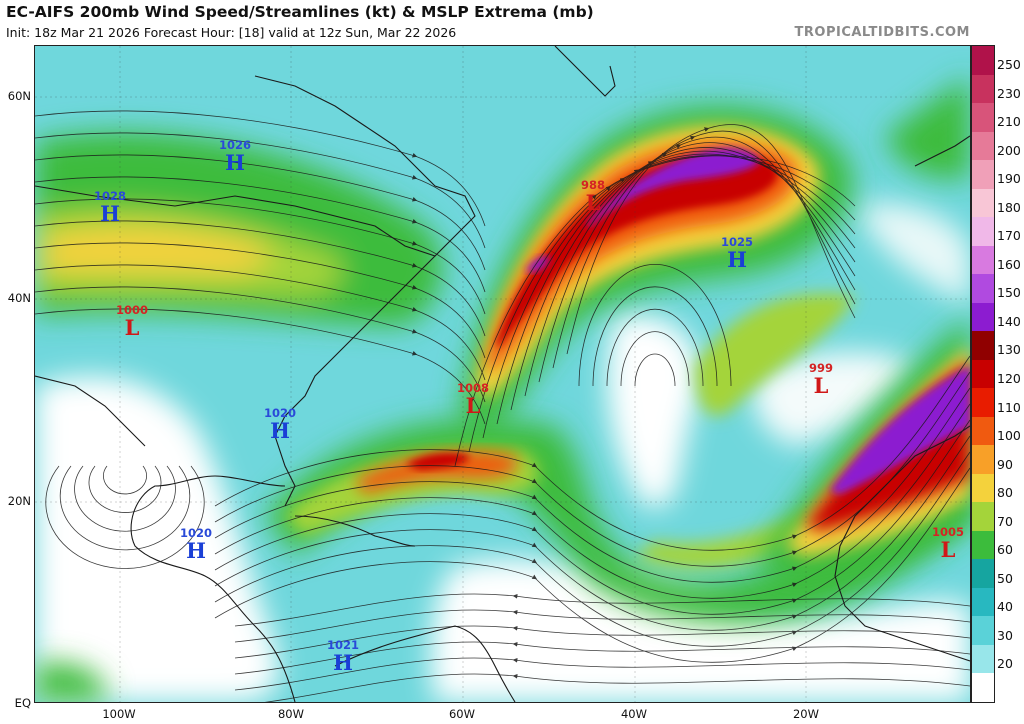 The height and width of the screenshot is (724, 1024). Describe the element at coordinates (1009, 179) in the screenshot. I see `colorbar-tick-label: 190` at that location.